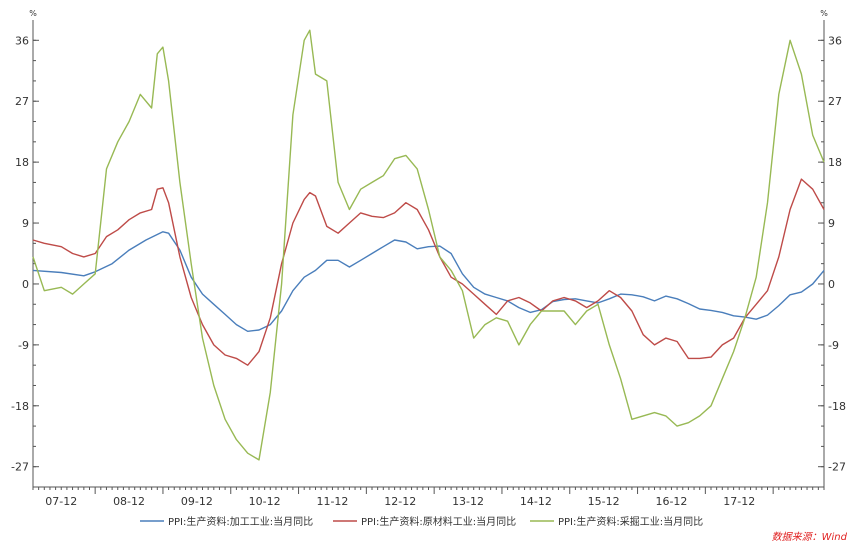  Describe the element at coordinates (837, 467) in the screenshot. I see `y-tick-label-right: -27` at that location.